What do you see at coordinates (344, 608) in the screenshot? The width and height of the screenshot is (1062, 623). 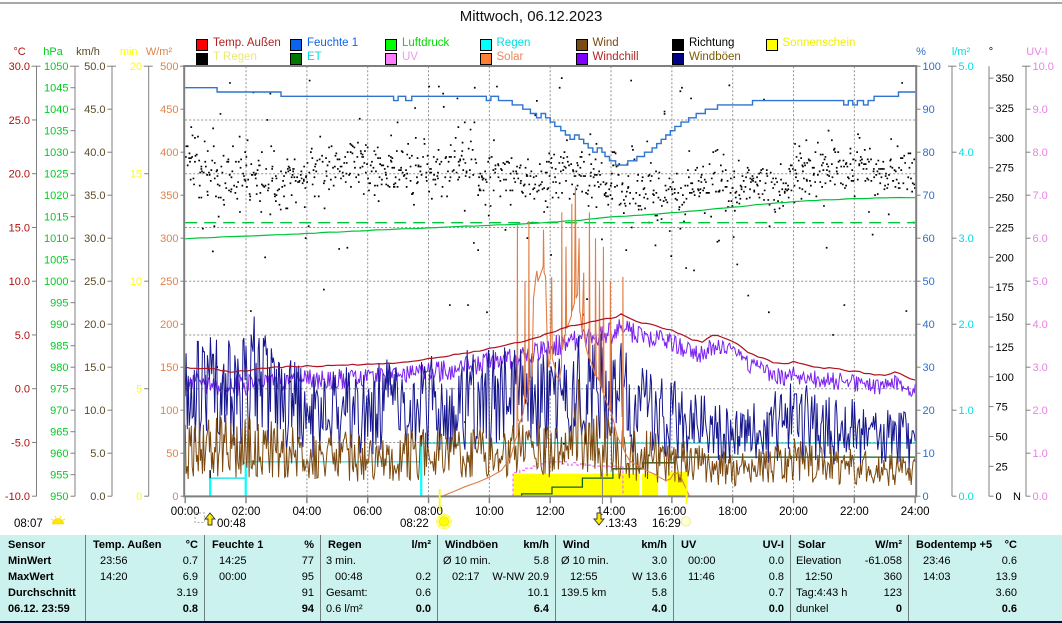 I see `table-cell-left: 0.6 l/m²` at bounding box center [344, 608].